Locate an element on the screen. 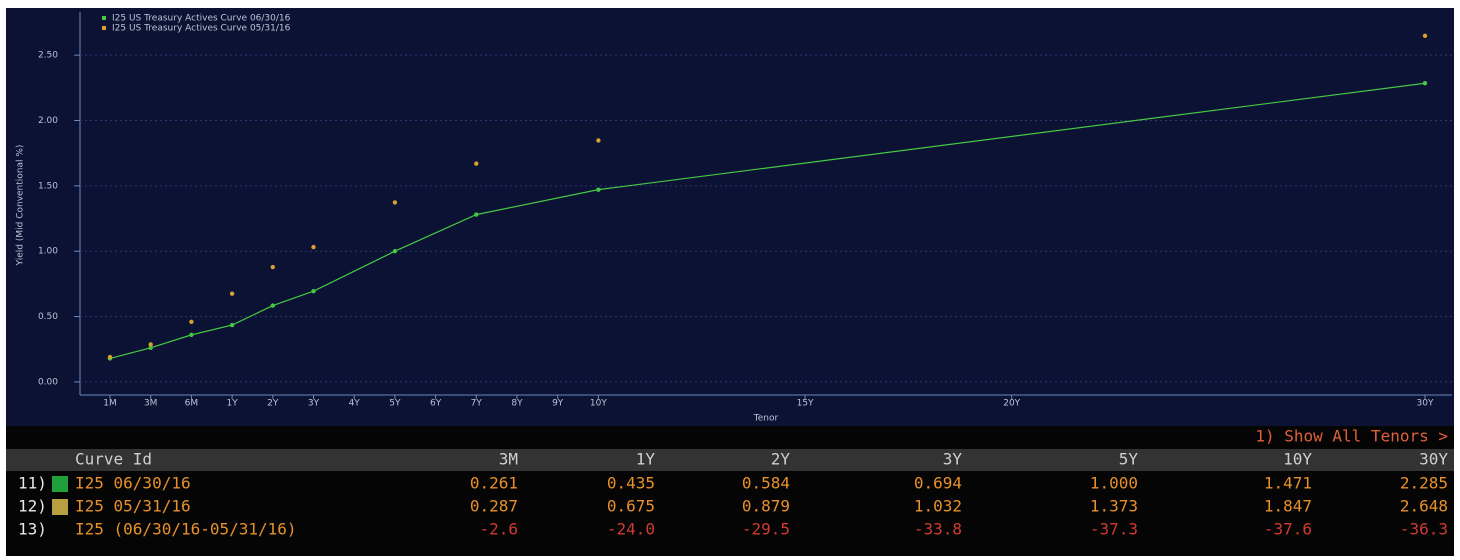 The image size is (1460, 560). table-cell: -37.6 is located at coordinates (1288, 529).